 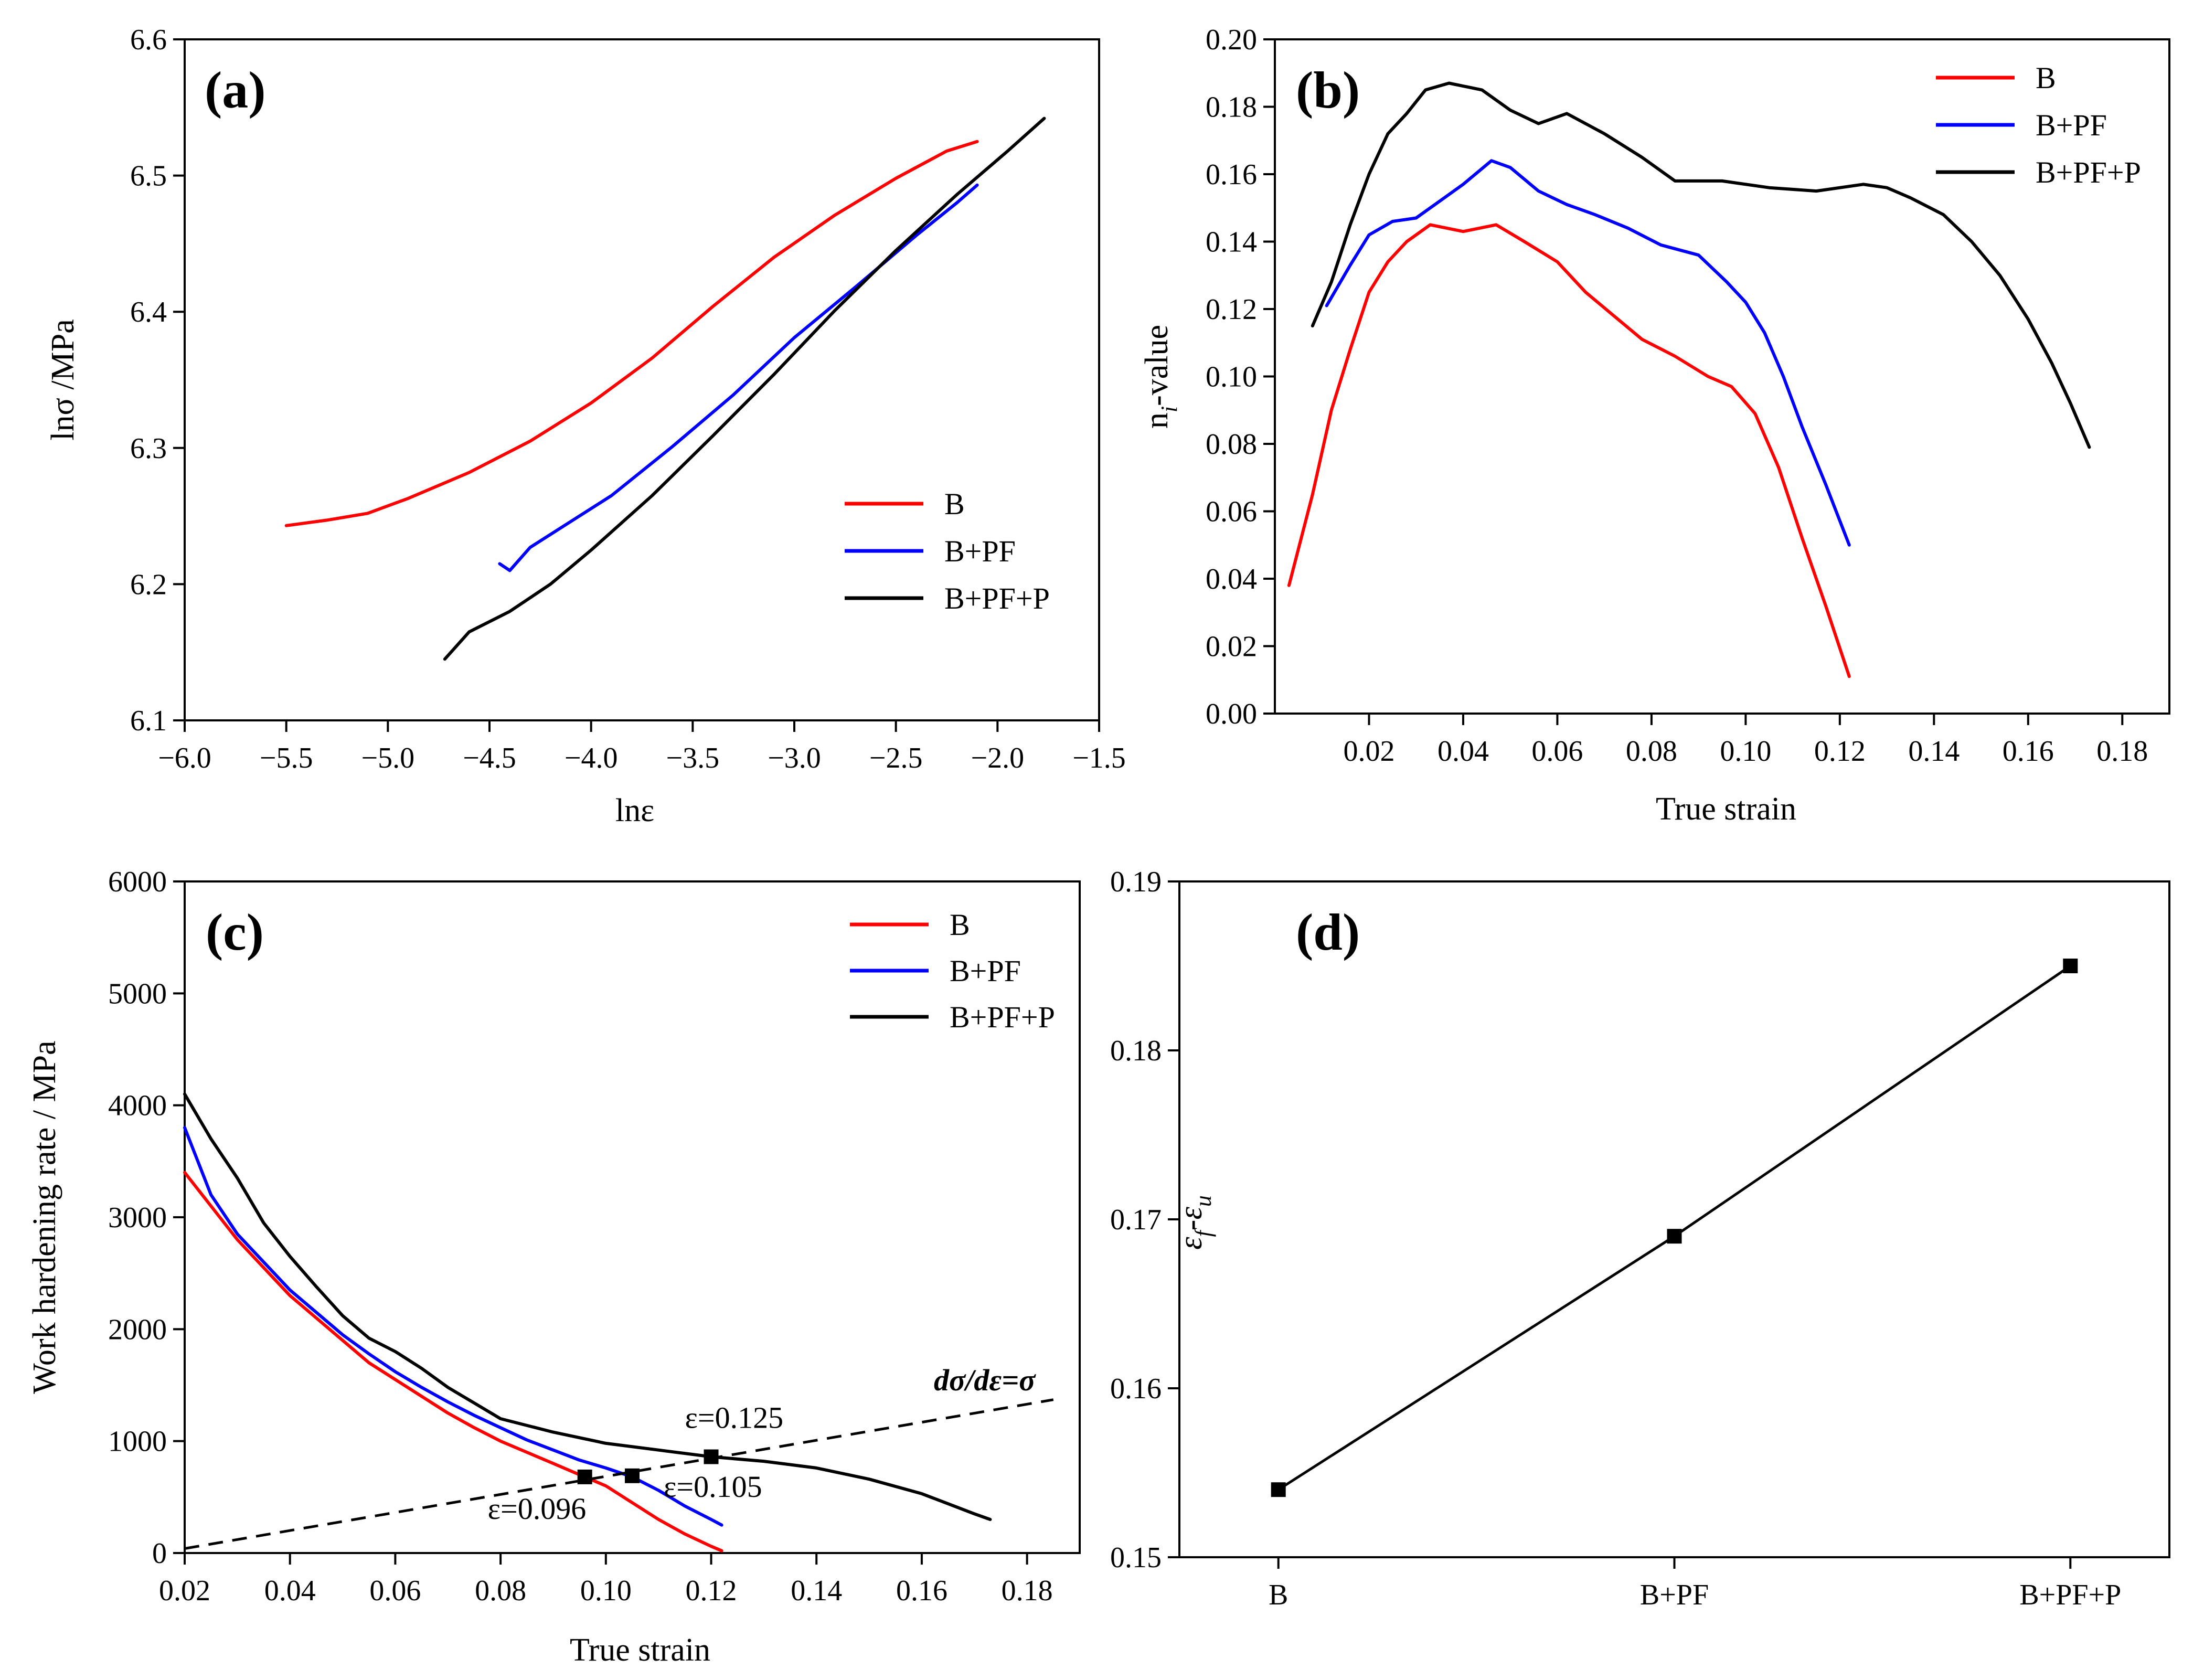 I want to click on y-axis-label: Work hardening rate / MPa, so click(x=44, y=1217).